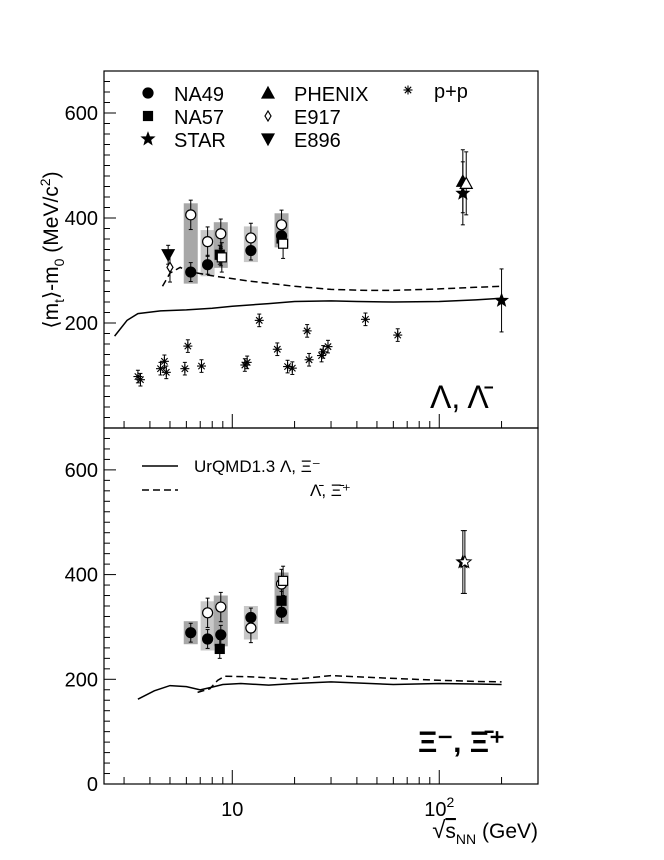 The image size is (664, 860). Describe the element at coordinates (462, 397) in the screenshot. I see `top-particle-label: Λ, Λ̄` at that location.